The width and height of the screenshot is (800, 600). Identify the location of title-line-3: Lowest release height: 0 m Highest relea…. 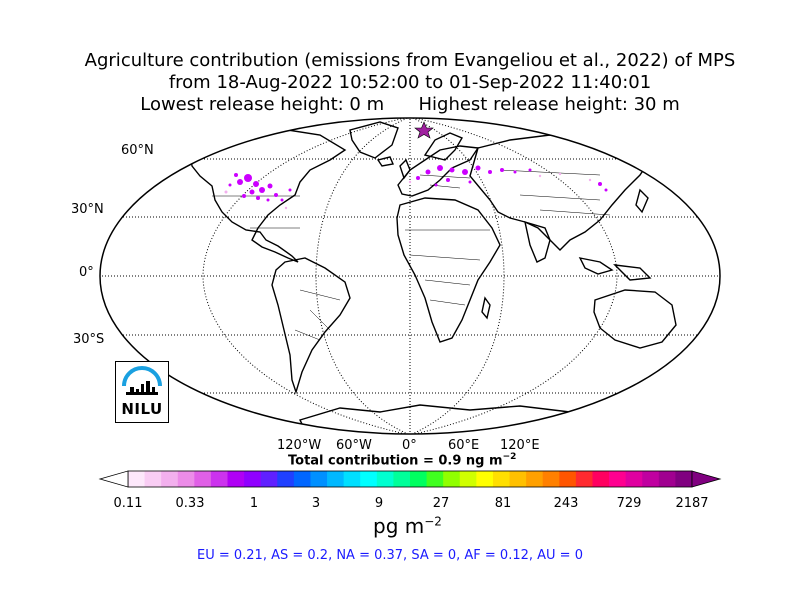
(400, 105).